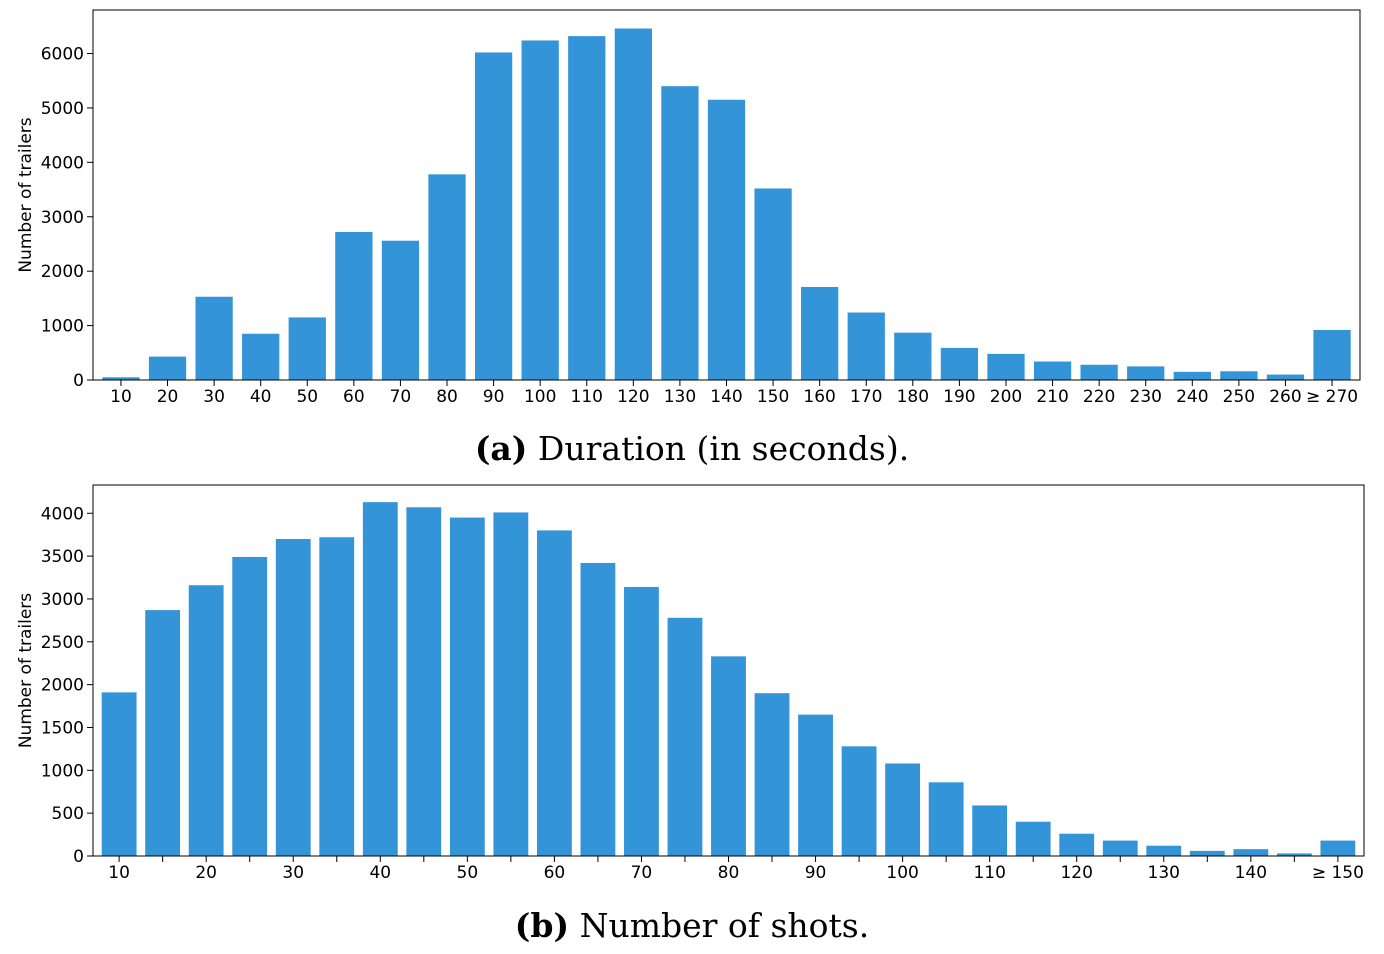  Describe the element at coordinates (989, 873) in the screenshot. I see `chart-b-xtick-label-110: 110` at that location.